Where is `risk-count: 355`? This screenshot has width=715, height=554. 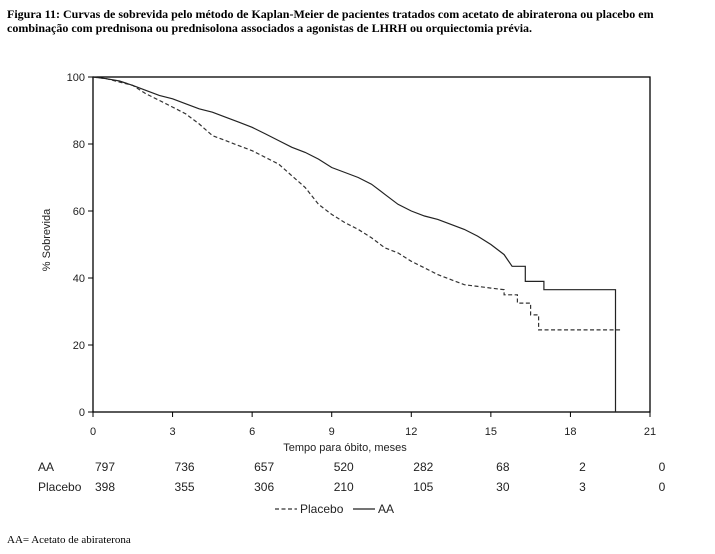
risk-count: 355 is located at coordinates (185, 487).